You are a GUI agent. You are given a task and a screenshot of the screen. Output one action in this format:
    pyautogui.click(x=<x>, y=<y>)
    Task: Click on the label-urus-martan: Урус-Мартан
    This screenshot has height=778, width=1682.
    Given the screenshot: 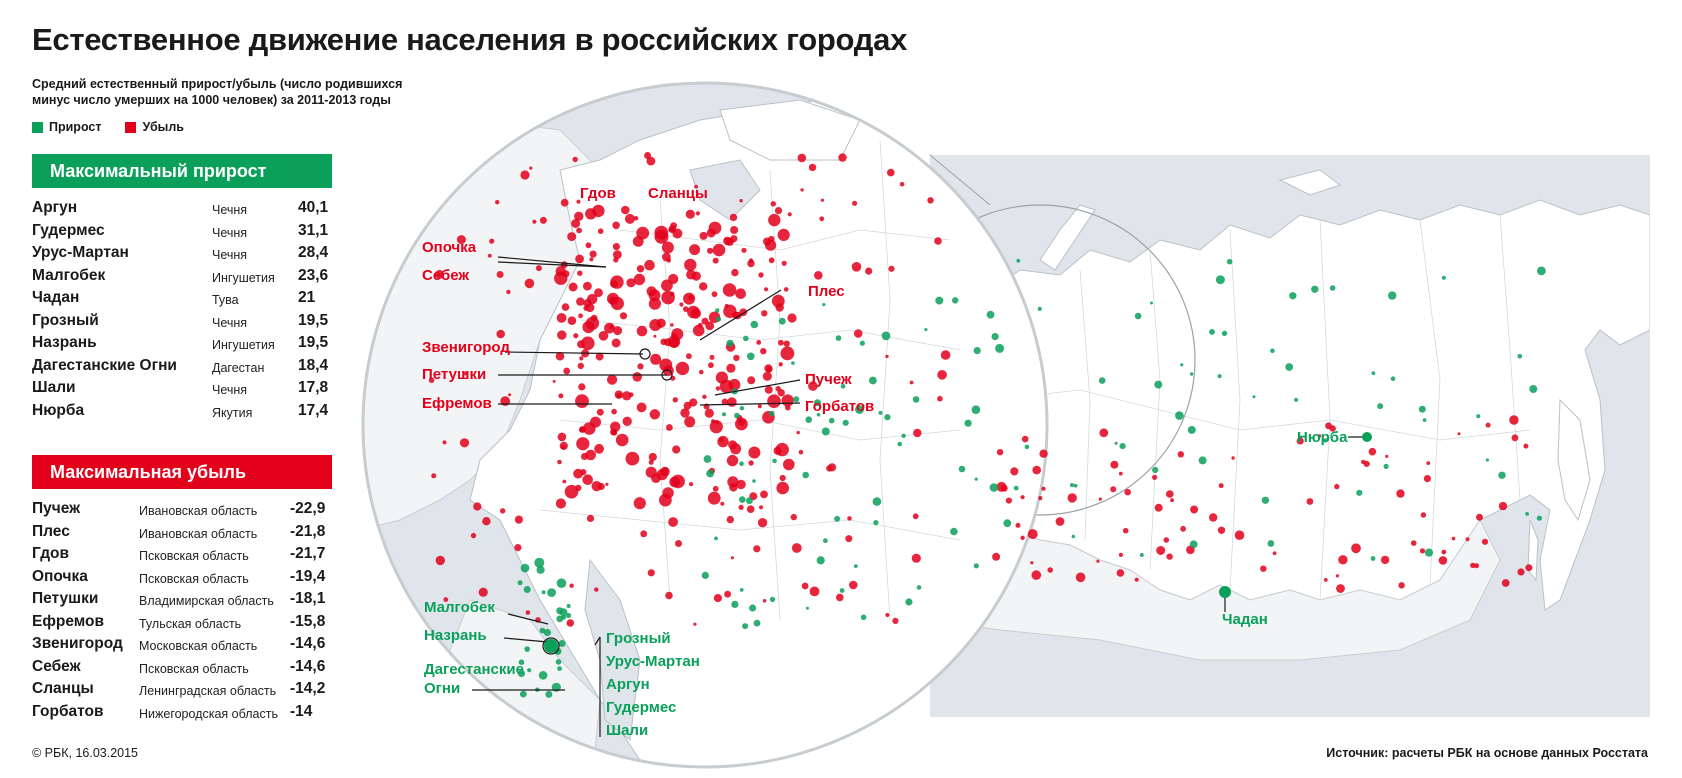 What is the action you would take?
    pyautogui.click(x=653, y=661)
    